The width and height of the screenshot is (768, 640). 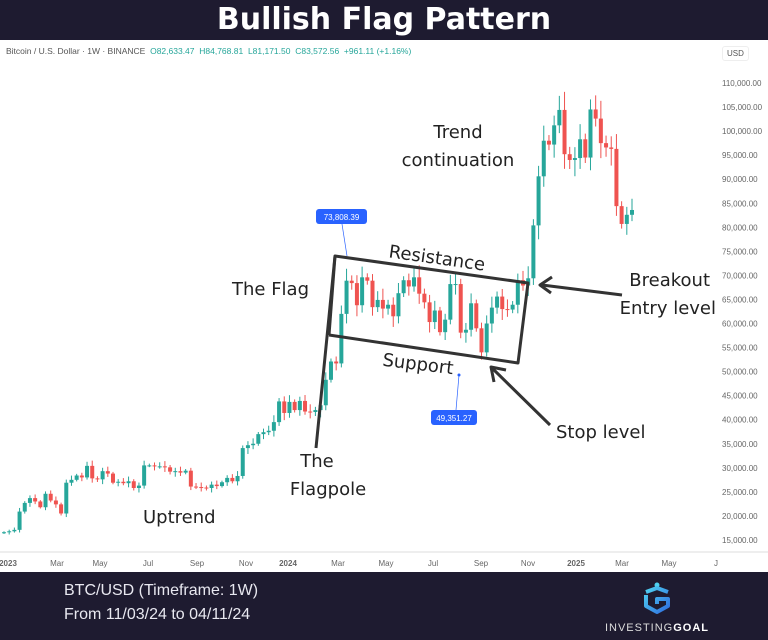 What do you see at coordinates (657, 598) in the screenshot?
I see `logo-icon` at bounding box center [657, 598].